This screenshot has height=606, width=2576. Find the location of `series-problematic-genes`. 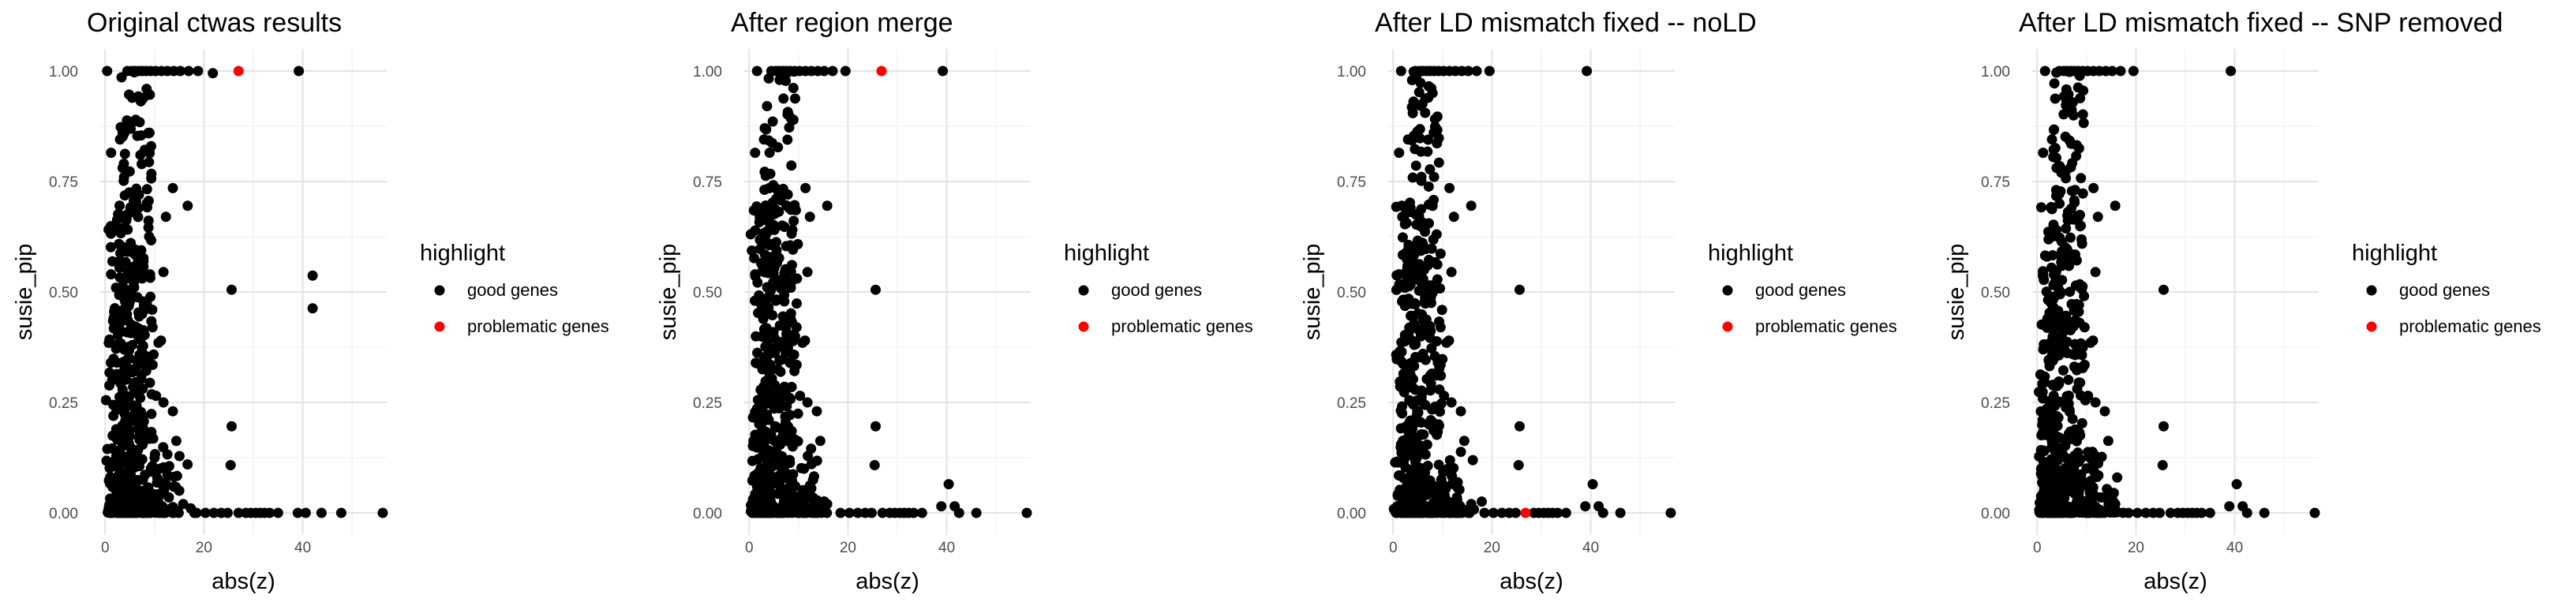

series-problematic-genes is located at coordinates (1525, 512).